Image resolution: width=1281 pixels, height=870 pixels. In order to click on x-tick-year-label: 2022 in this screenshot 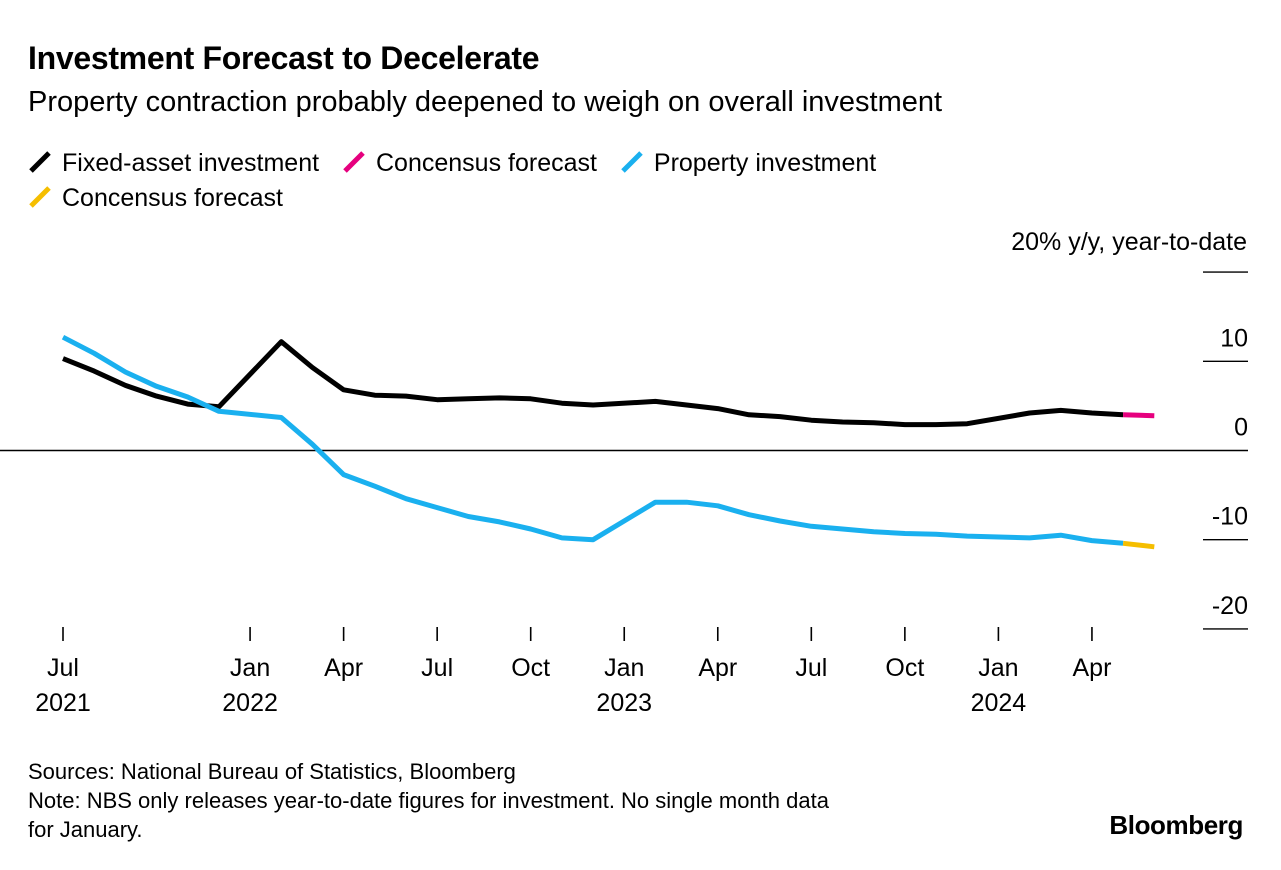, I will do `click(250, 703)`.